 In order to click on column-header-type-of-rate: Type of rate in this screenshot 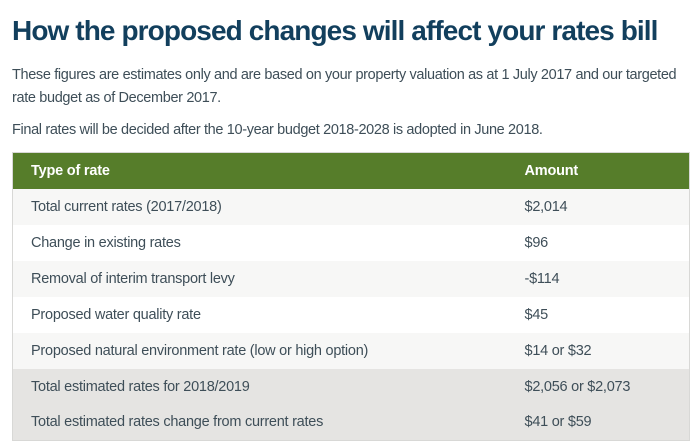, I will do `click(259, 170)`.